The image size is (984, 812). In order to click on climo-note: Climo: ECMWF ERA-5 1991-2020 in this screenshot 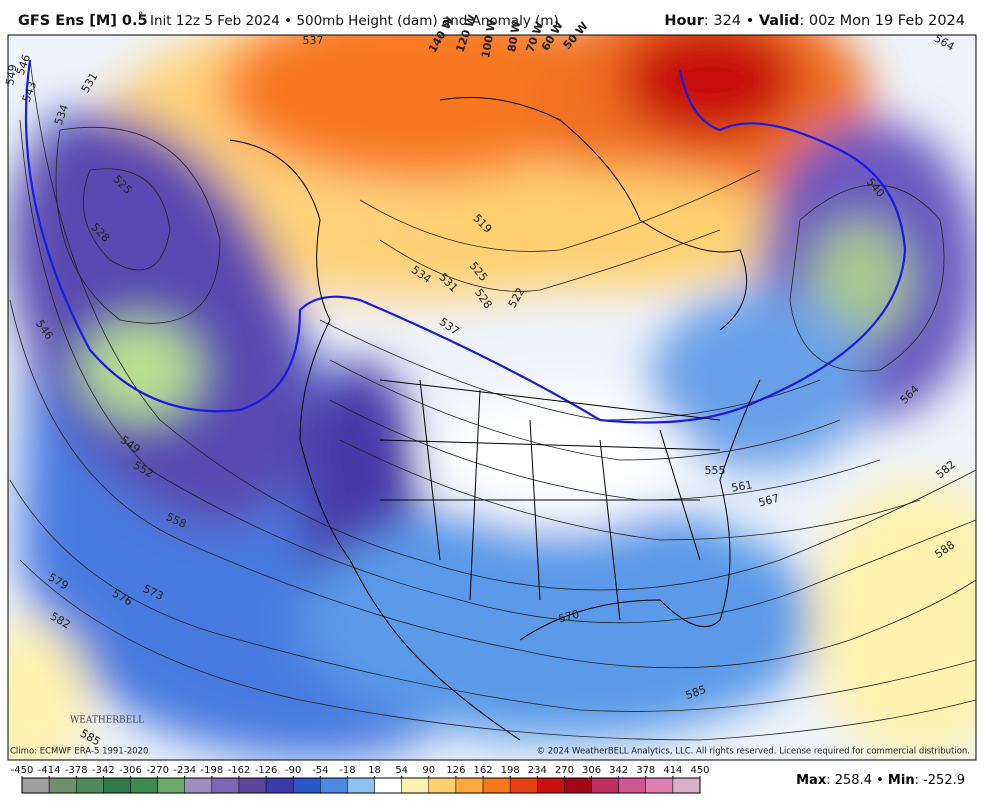, I will do `click(79, 752)`.